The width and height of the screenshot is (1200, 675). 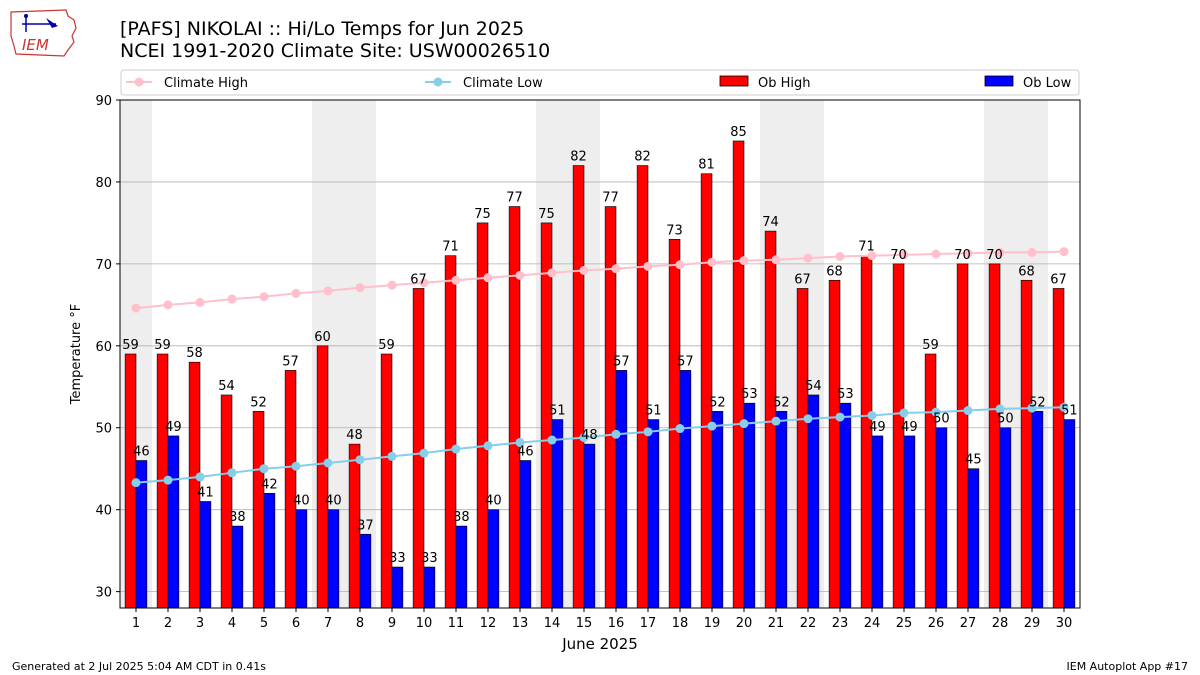 I want to click on x-tick-label-23: 23, so click(x=840, y=623).